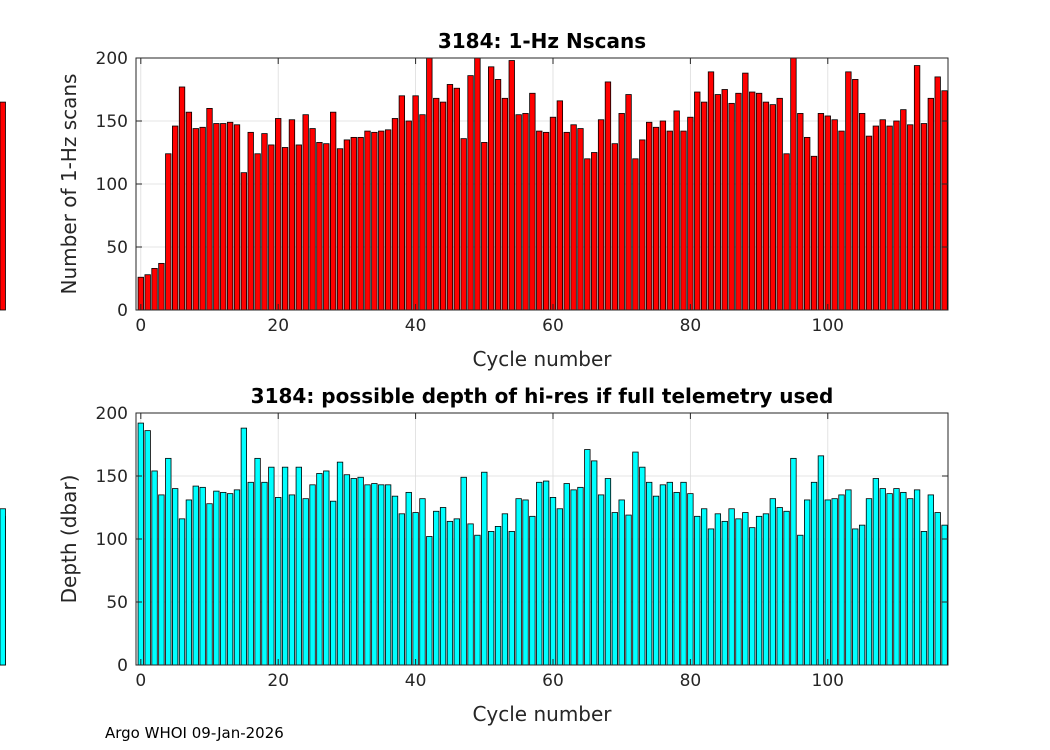  I want to click on x-axis-label: Cycle number, so click(542, 714).